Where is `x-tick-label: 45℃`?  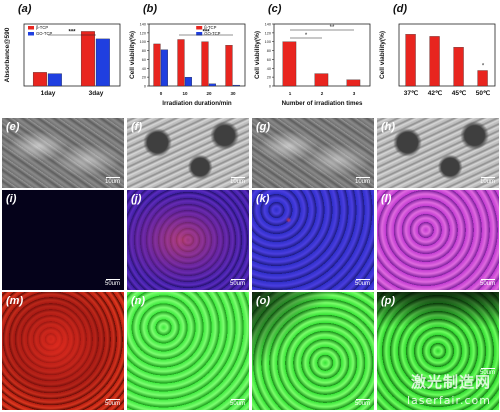
x-tick-label: 45℃ is located at coordinates (459, 93).